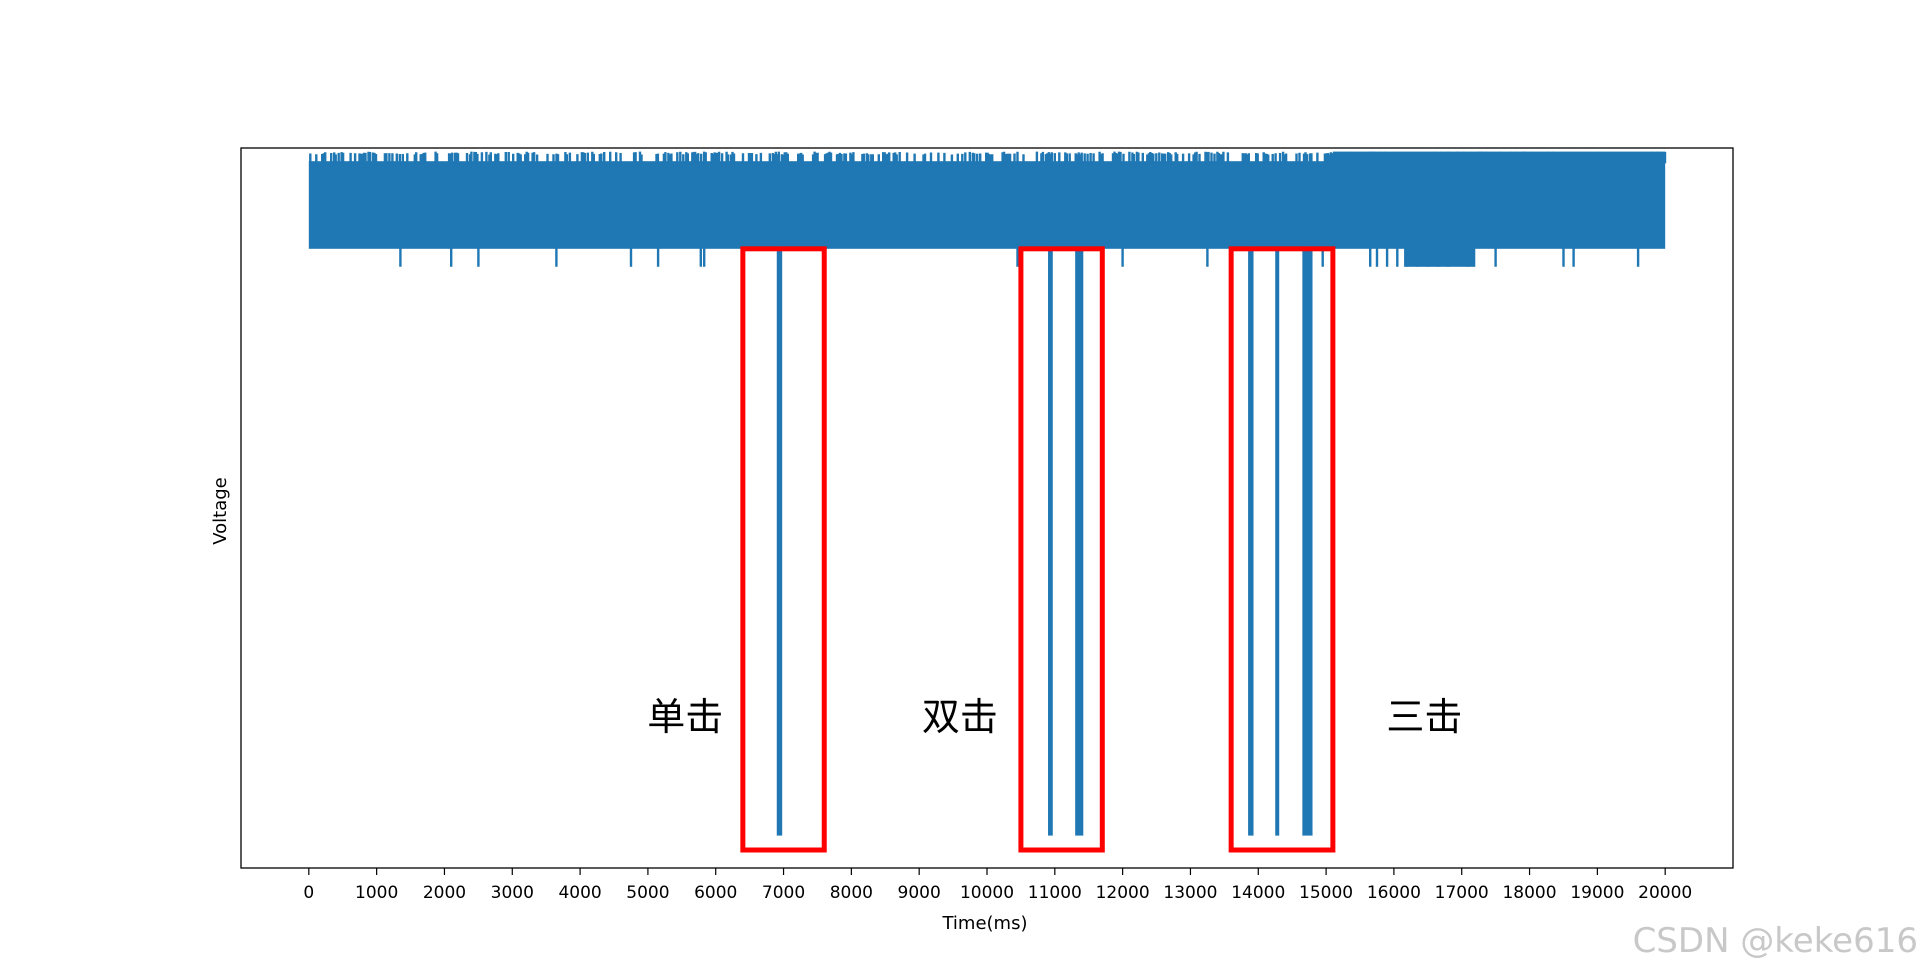 This screenshot has width=1920, height=970. Describe the element at coordinates (987, 205) in the screenshot. I see `signal-band` at that location.